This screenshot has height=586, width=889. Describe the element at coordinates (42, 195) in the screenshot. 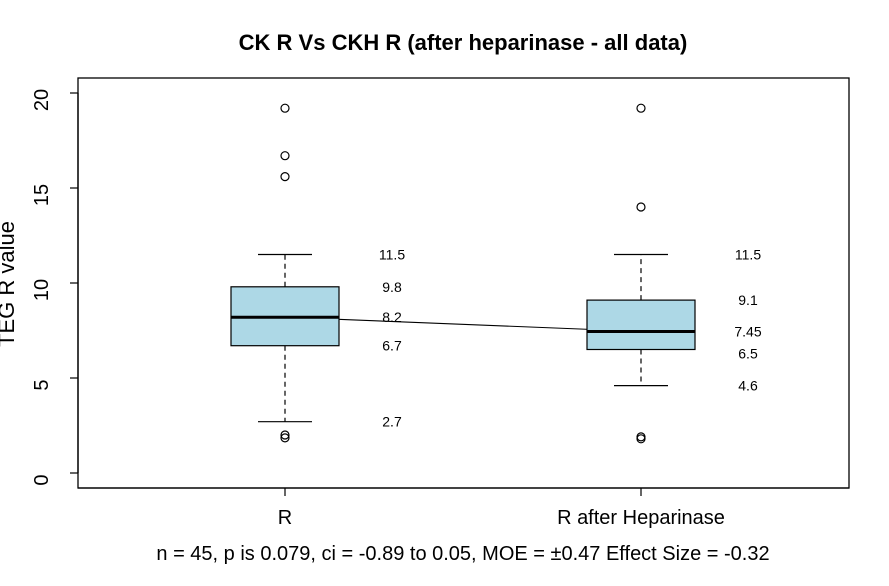

I see `y-tick-label-4: 15` at that location.